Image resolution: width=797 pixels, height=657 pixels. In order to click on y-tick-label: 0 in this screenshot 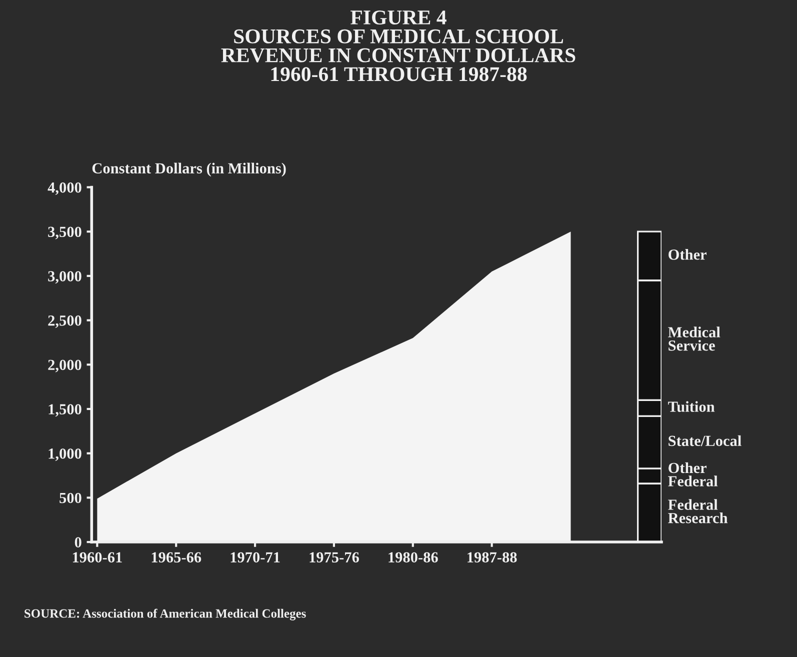, I will do `click(78, 542)`.